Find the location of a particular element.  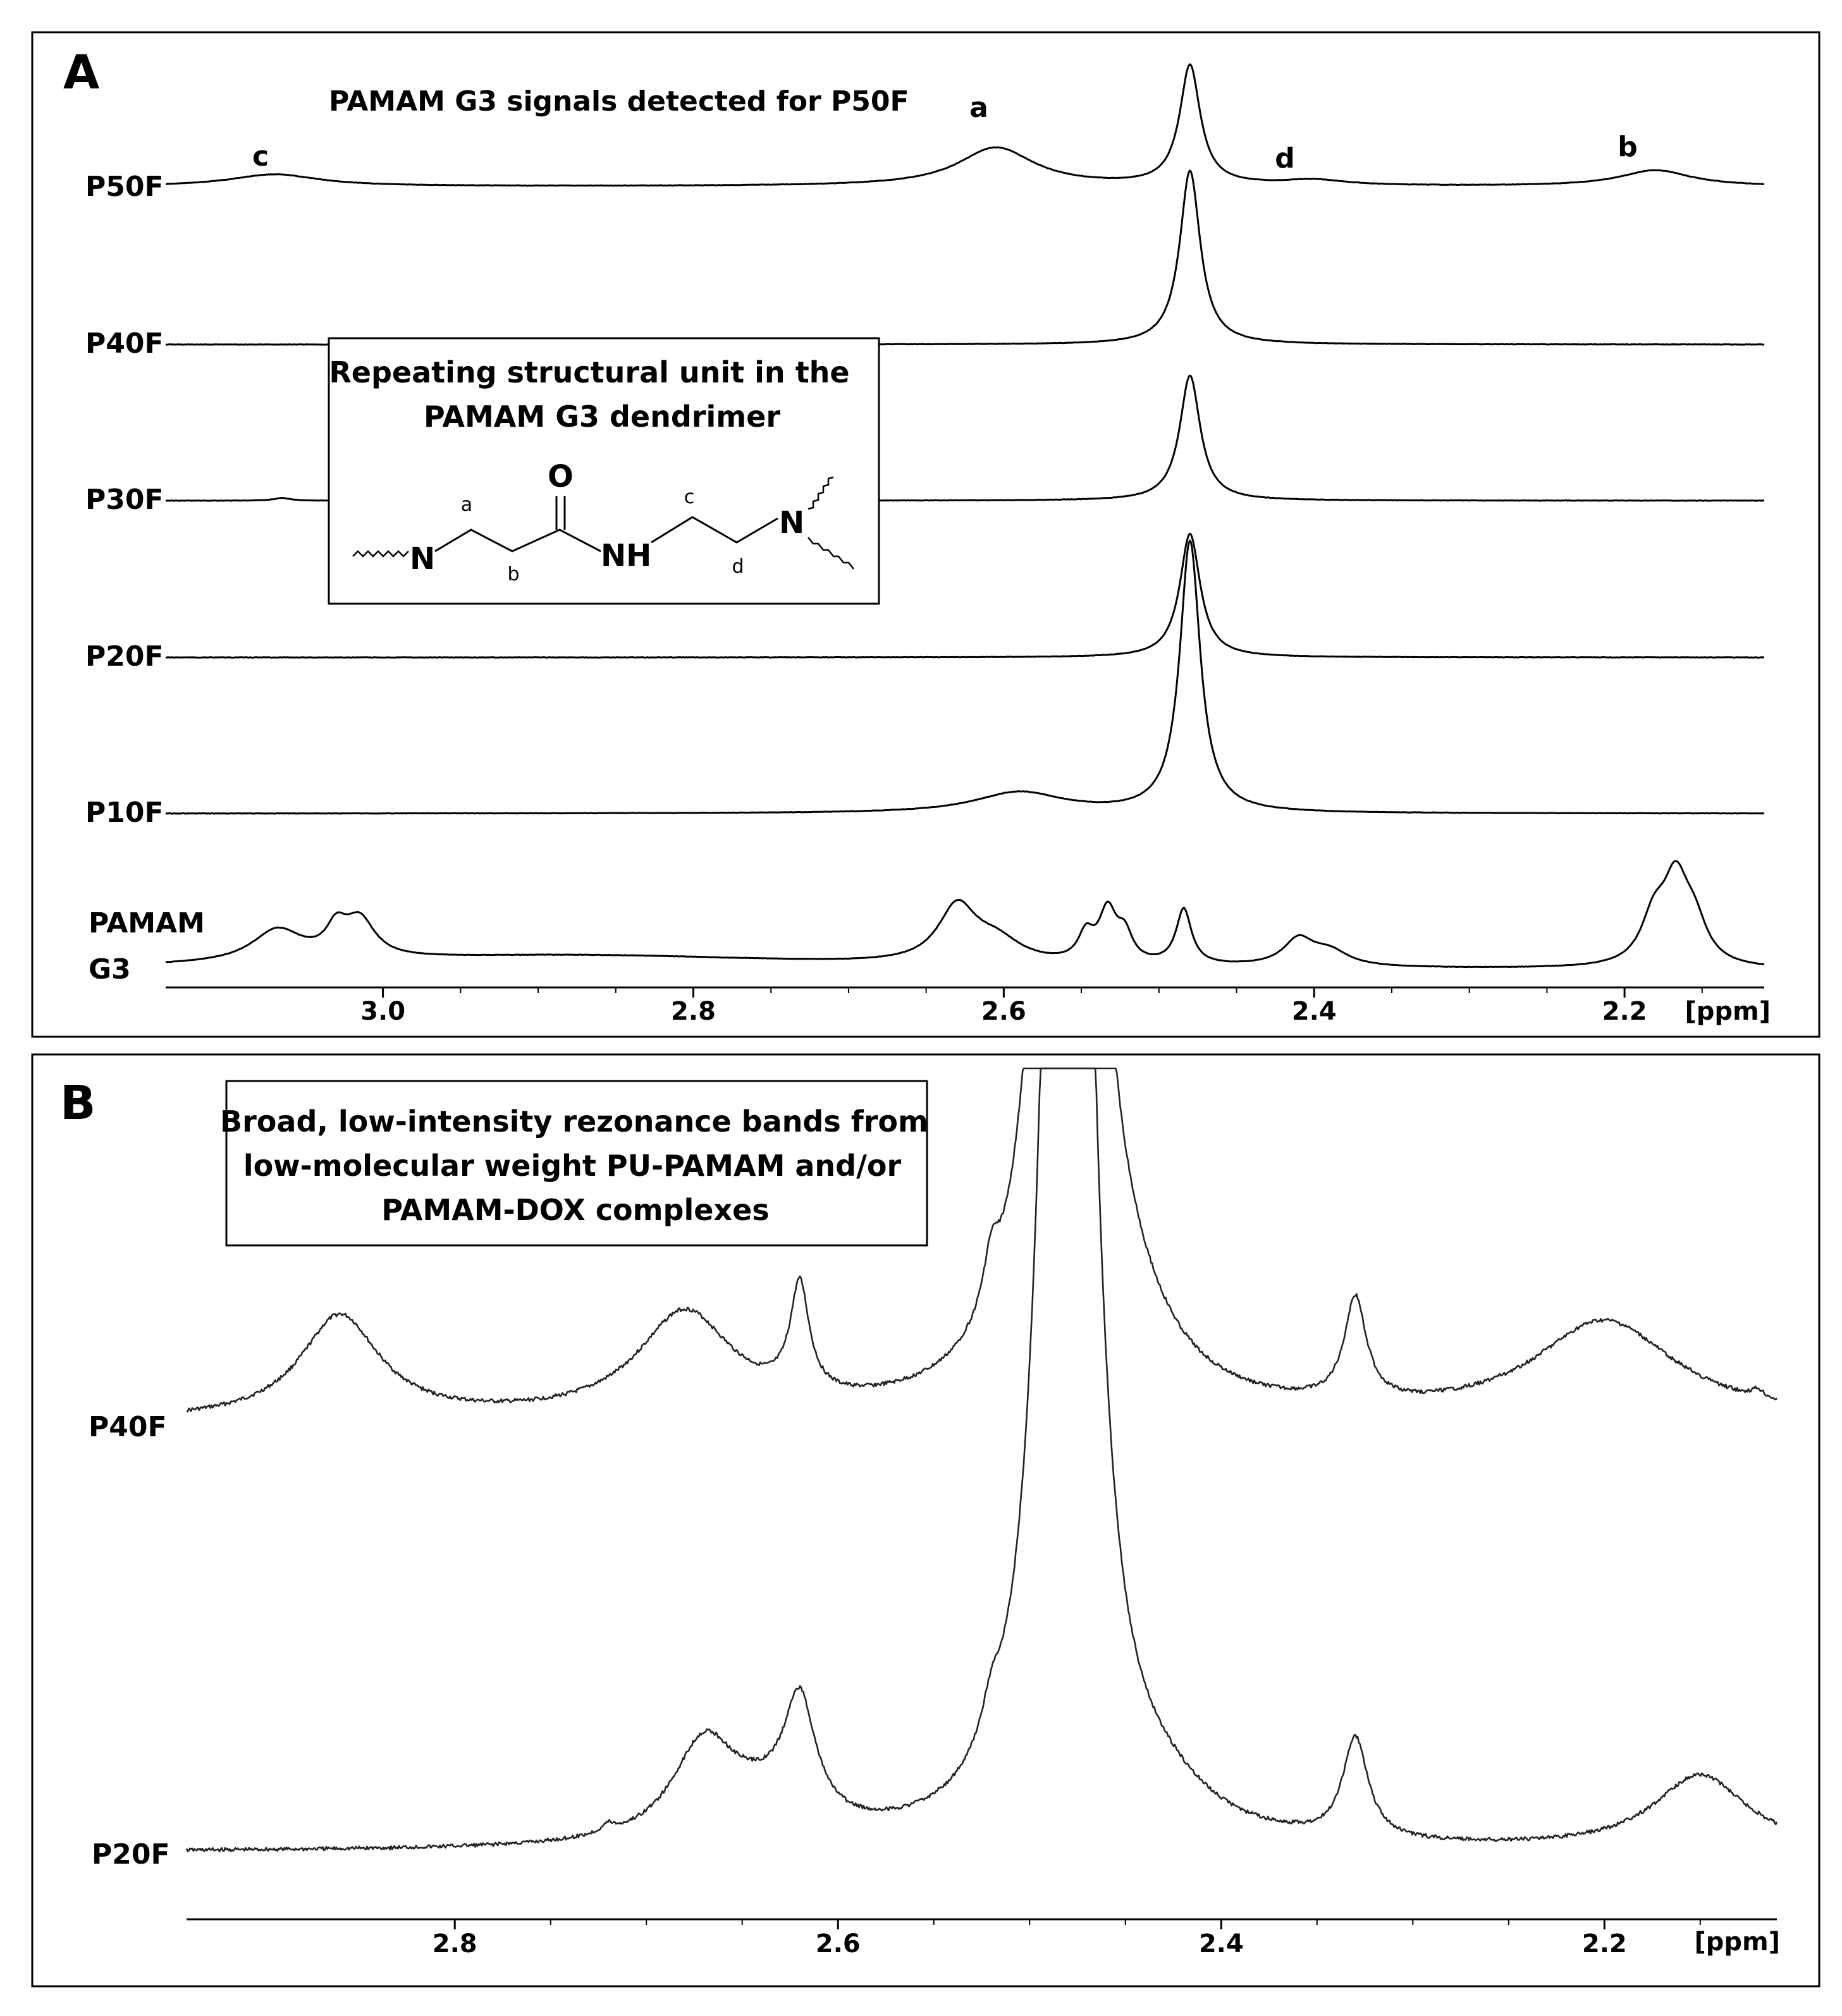

position-d: d is located at coordinates (738, 567).